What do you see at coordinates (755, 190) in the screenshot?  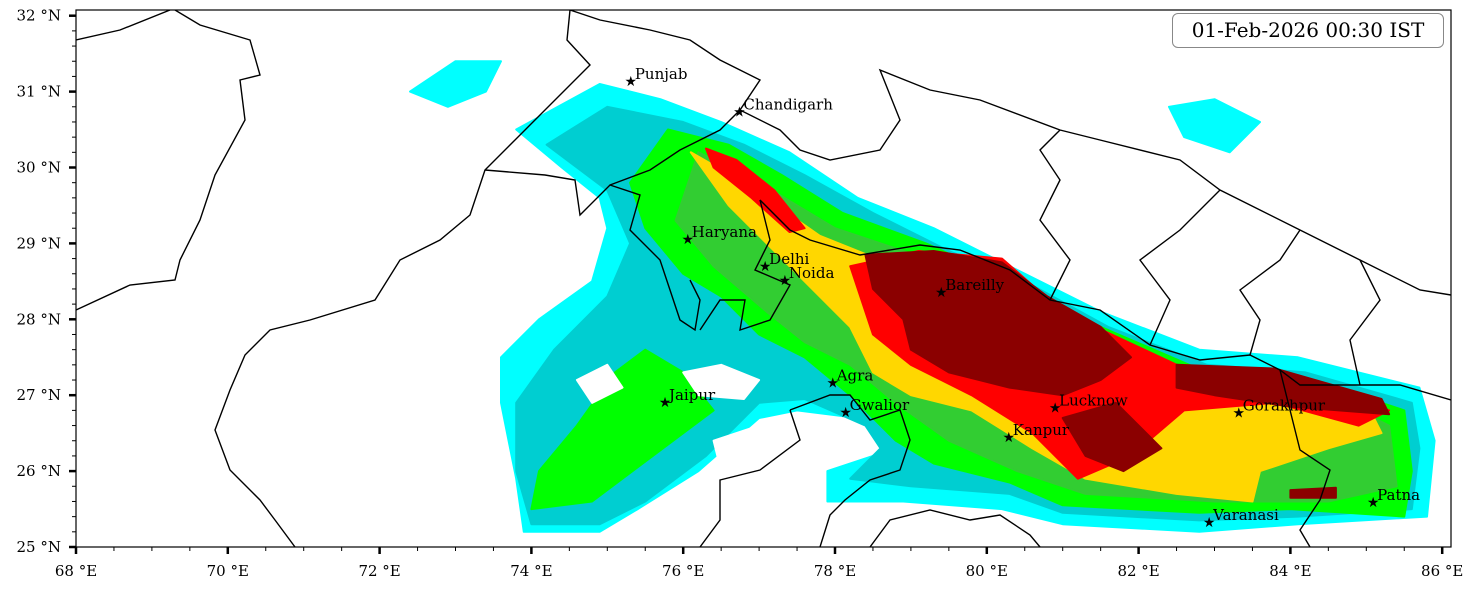 I see `precip-level-6-area` at bounding box center [755, 190].